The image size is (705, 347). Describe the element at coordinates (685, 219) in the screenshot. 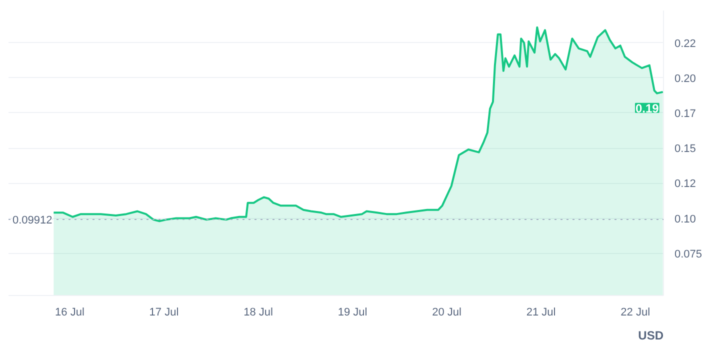

I see `y-tick-label: 0.10` at that location.